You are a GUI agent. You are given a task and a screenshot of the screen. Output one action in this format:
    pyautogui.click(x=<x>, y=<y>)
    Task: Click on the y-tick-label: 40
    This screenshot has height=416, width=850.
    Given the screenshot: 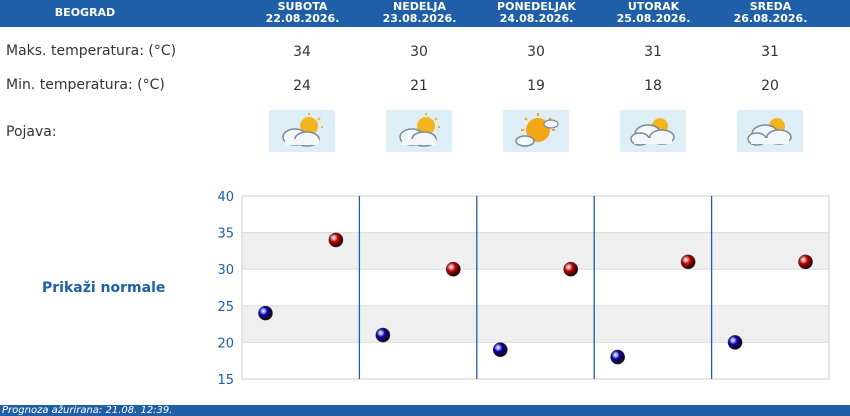 What is the action you would take?
    pyautogui.click(x=225, y=197)
    